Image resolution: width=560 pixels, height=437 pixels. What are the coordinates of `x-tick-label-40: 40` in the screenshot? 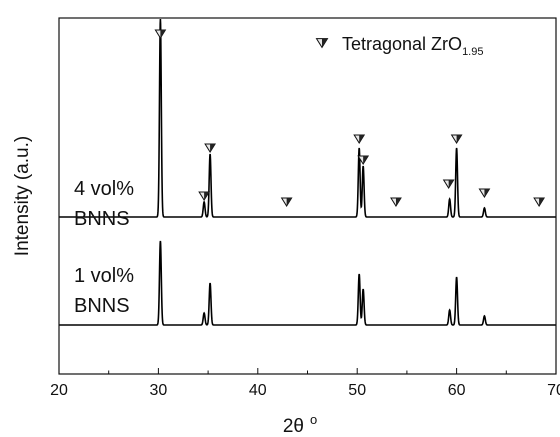 It's located at (258, 390).